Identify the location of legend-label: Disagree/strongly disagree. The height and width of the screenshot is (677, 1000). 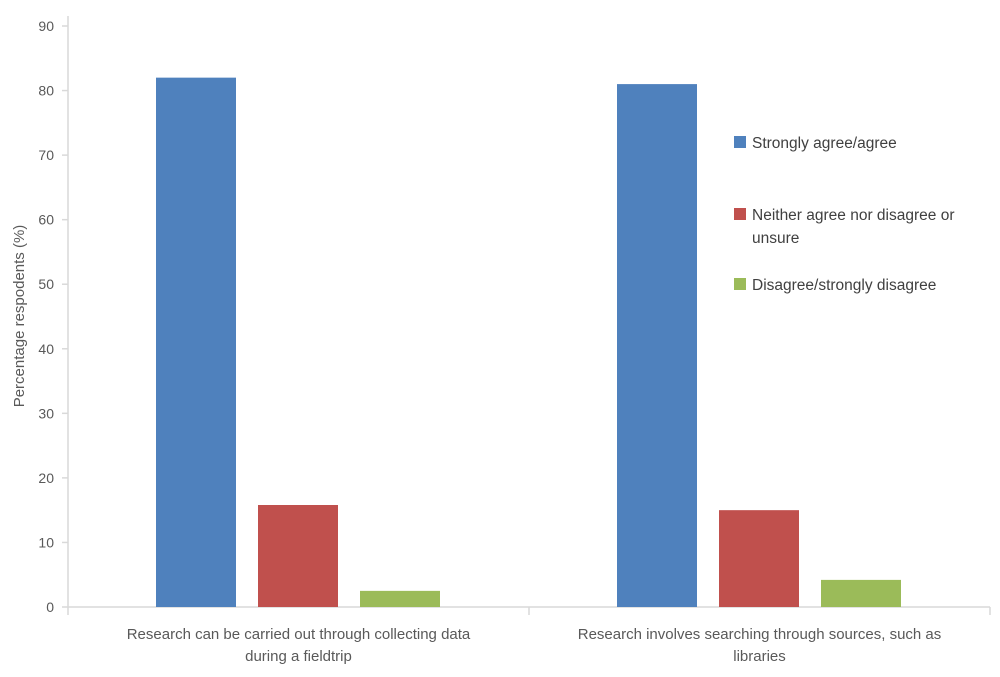
(844, 285).